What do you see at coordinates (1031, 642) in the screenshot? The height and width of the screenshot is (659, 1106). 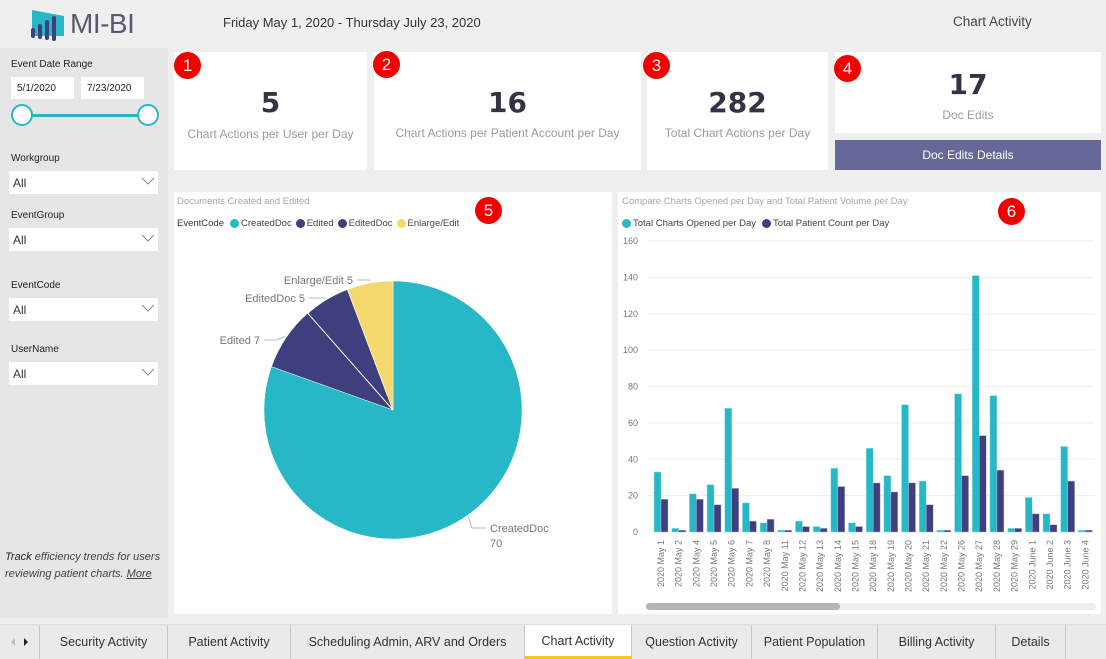 I see `tab-details: Details` at bounding box center [1031, 642].